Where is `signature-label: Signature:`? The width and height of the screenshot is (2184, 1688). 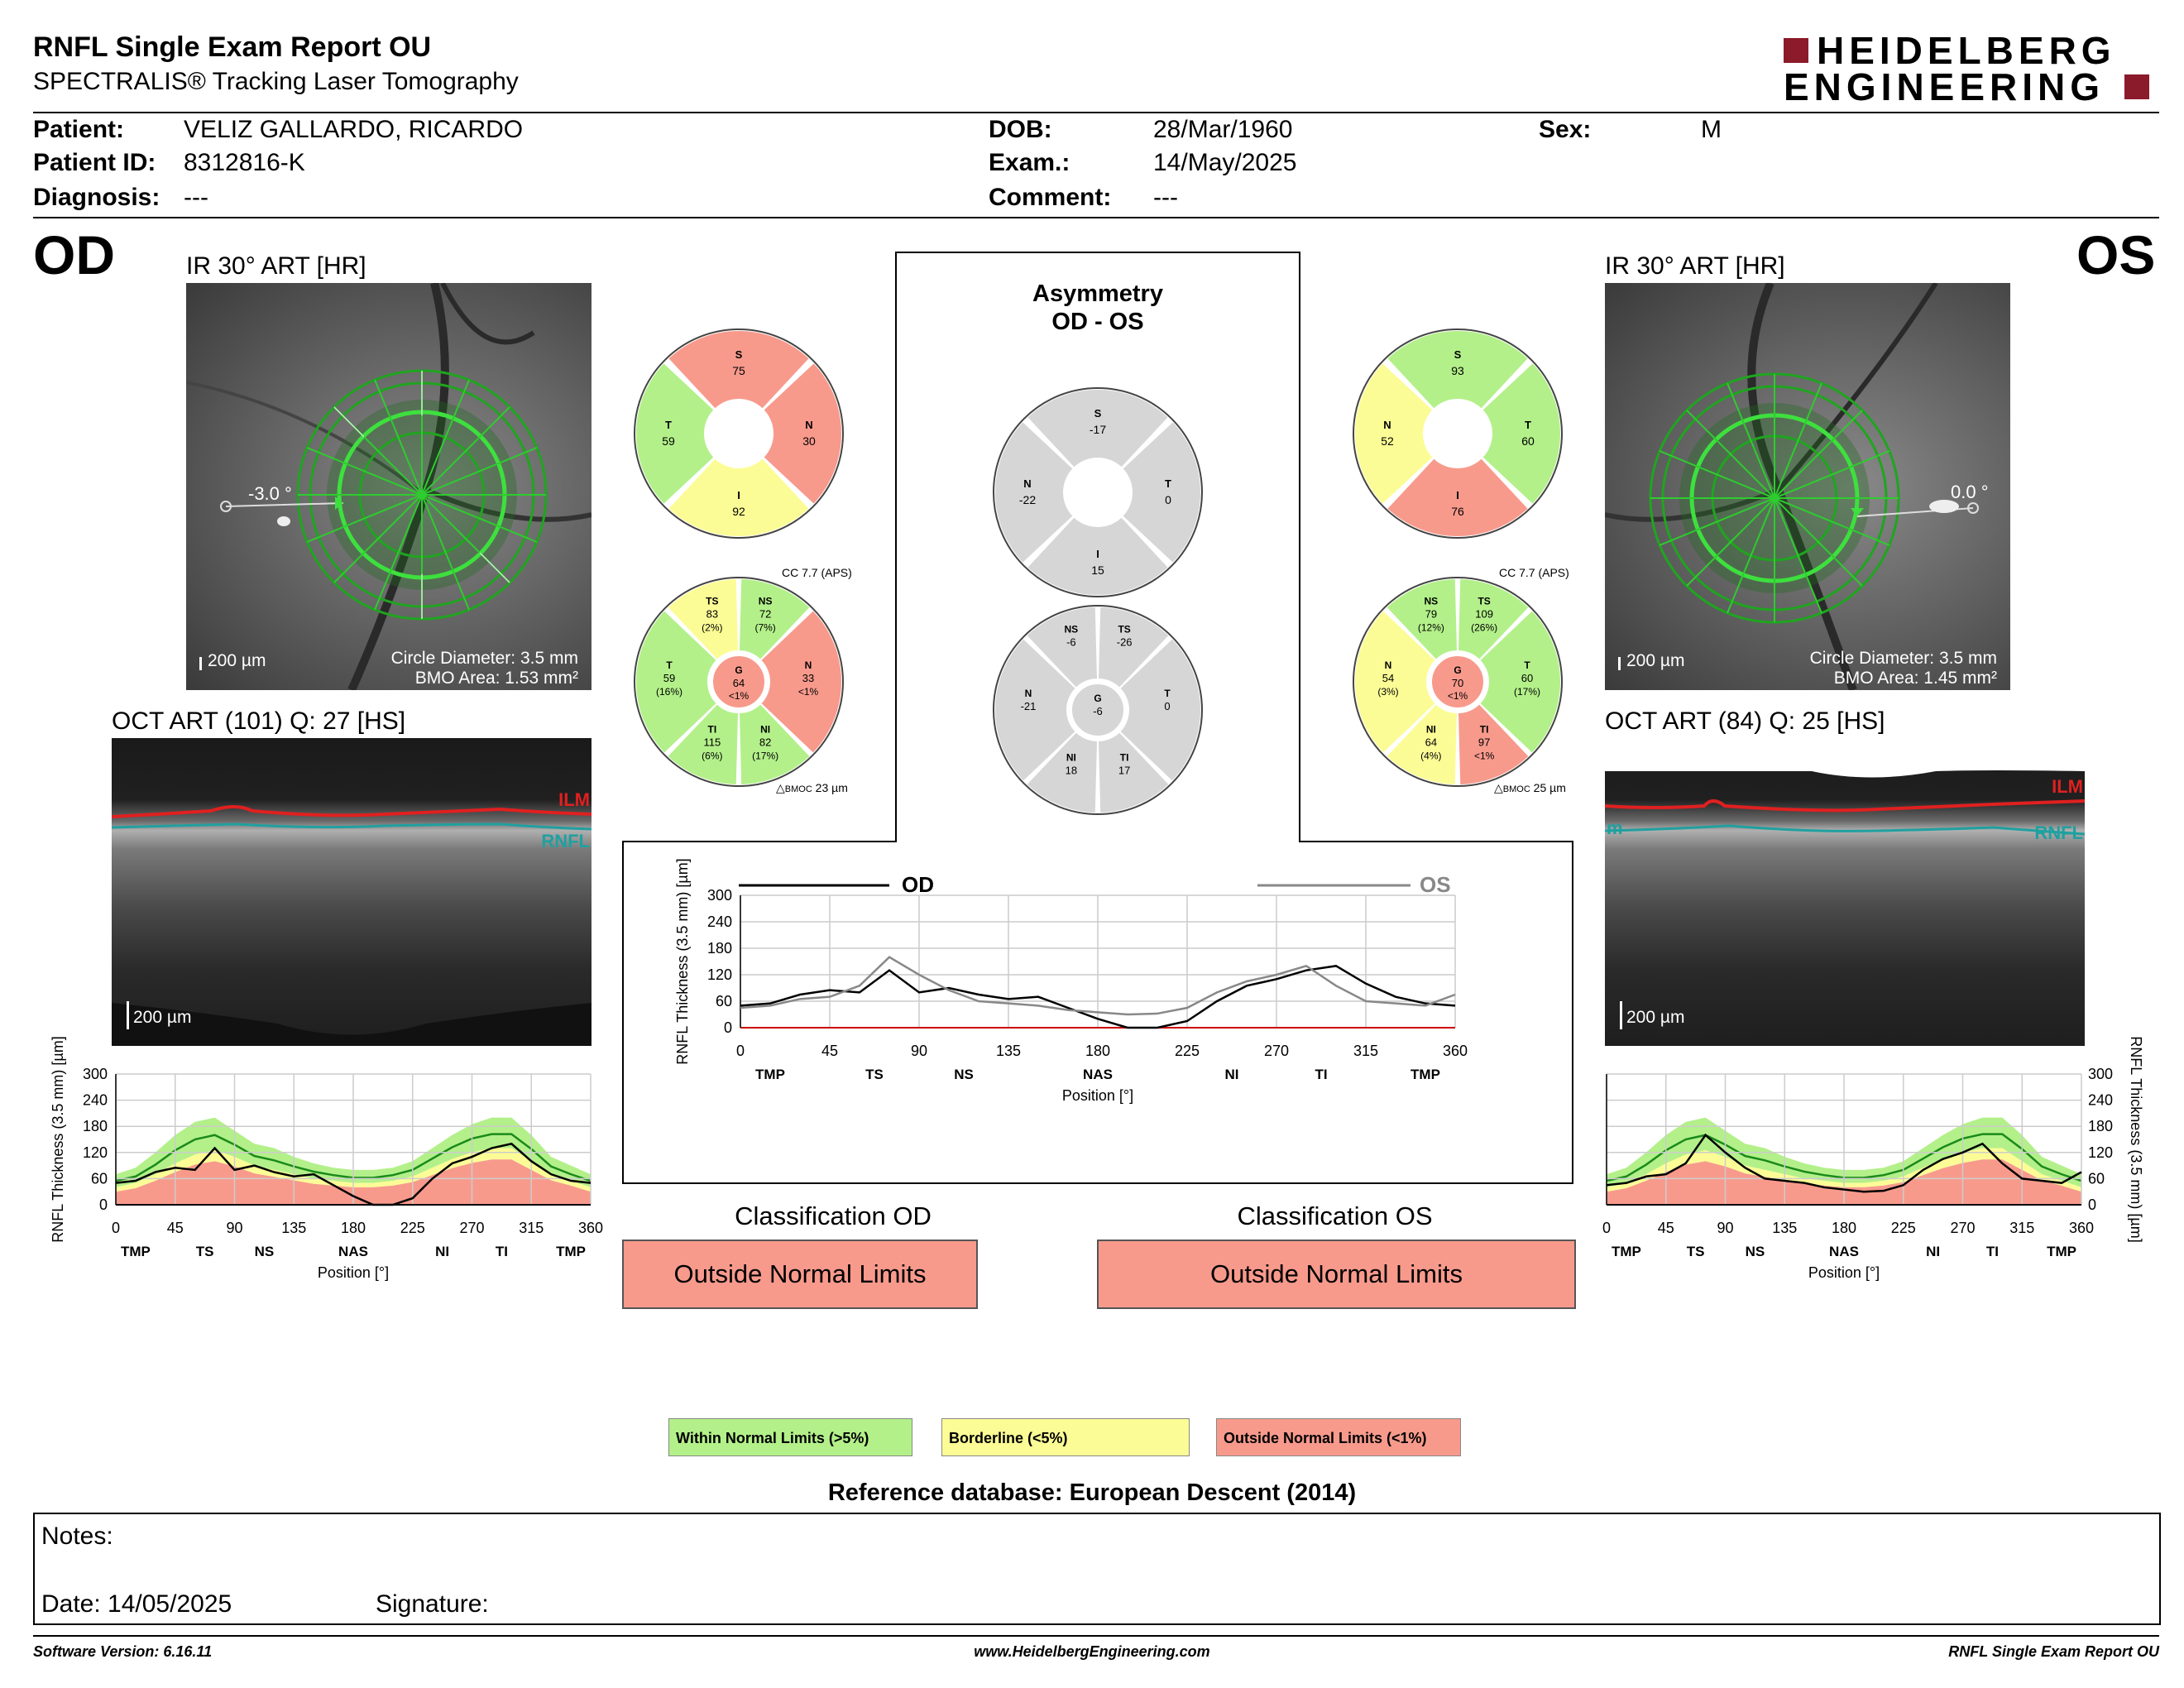
signature-label: Signature: is located at coordinates (432, 1604).